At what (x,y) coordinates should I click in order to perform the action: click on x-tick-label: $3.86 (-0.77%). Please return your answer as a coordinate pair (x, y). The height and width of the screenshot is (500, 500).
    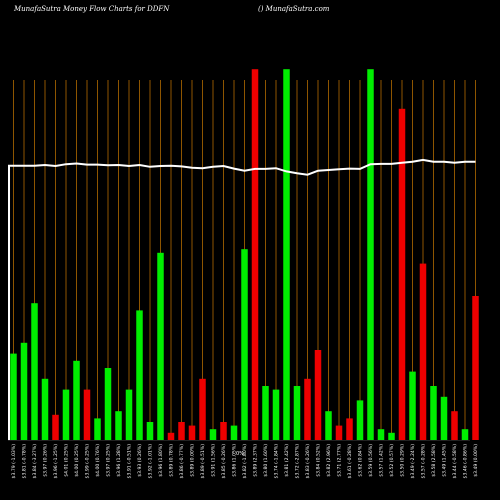
    Looking at the image, I should click on (182, 461).